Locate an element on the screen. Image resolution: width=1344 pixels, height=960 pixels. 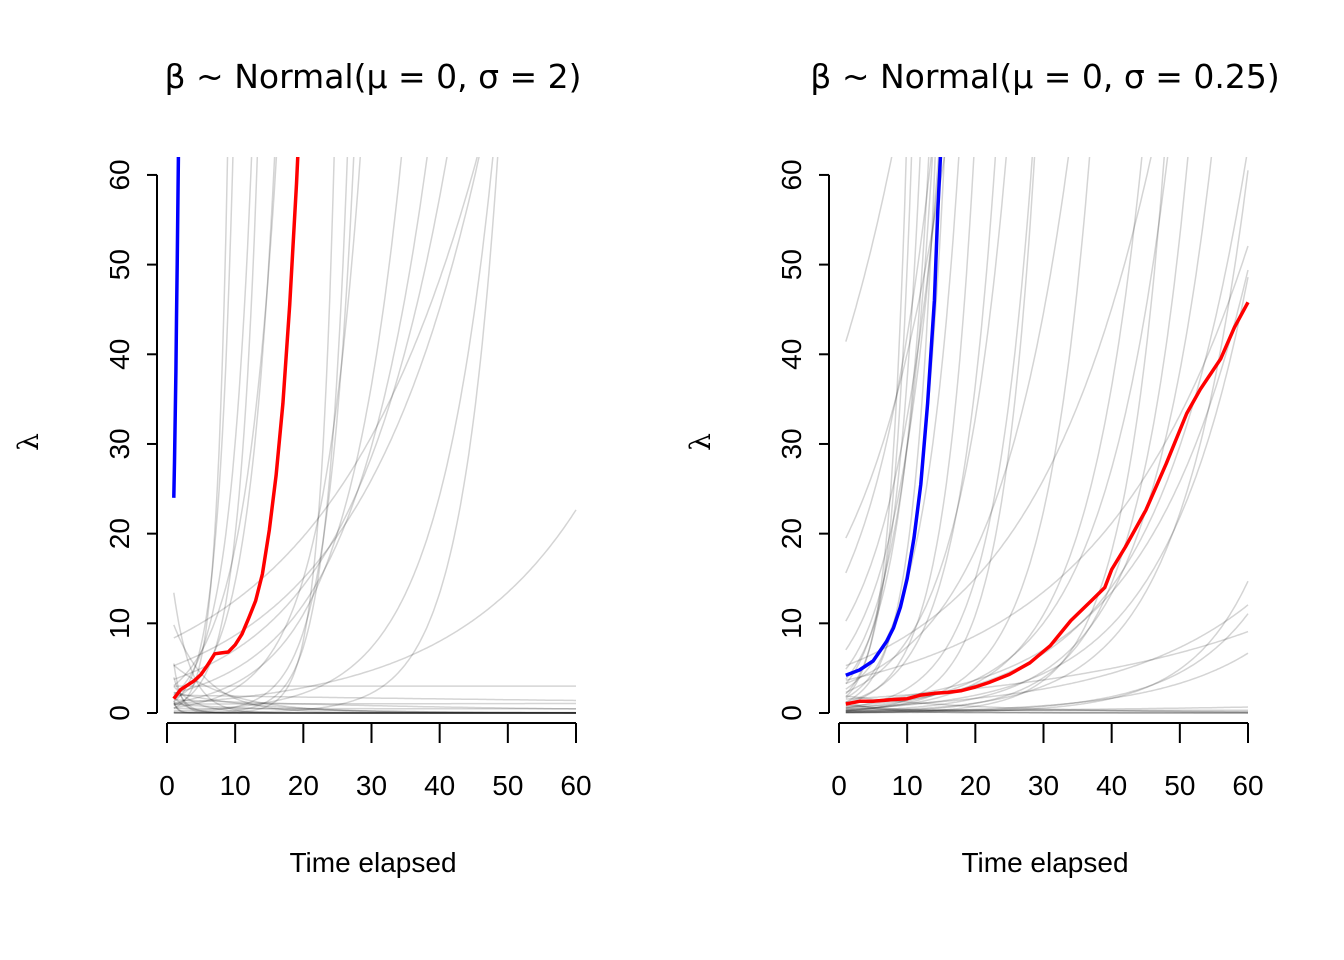
chart-title: β ~ Normal(μ = 0, σ = 0.25) is located at coordinates (1044, 76).